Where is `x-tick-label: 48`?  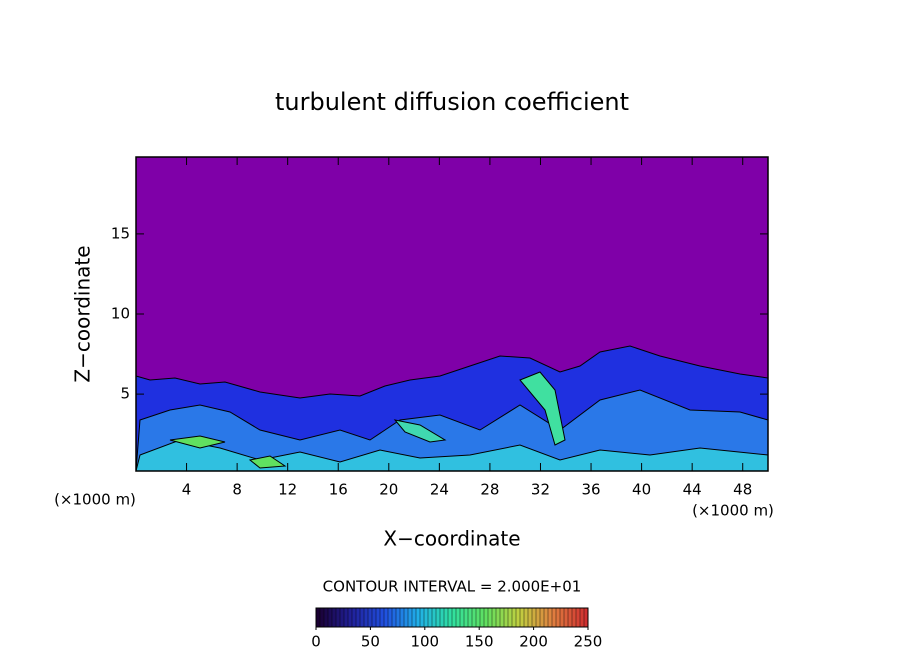 x-tick-label: 48 is located at coordinates (742, 490).